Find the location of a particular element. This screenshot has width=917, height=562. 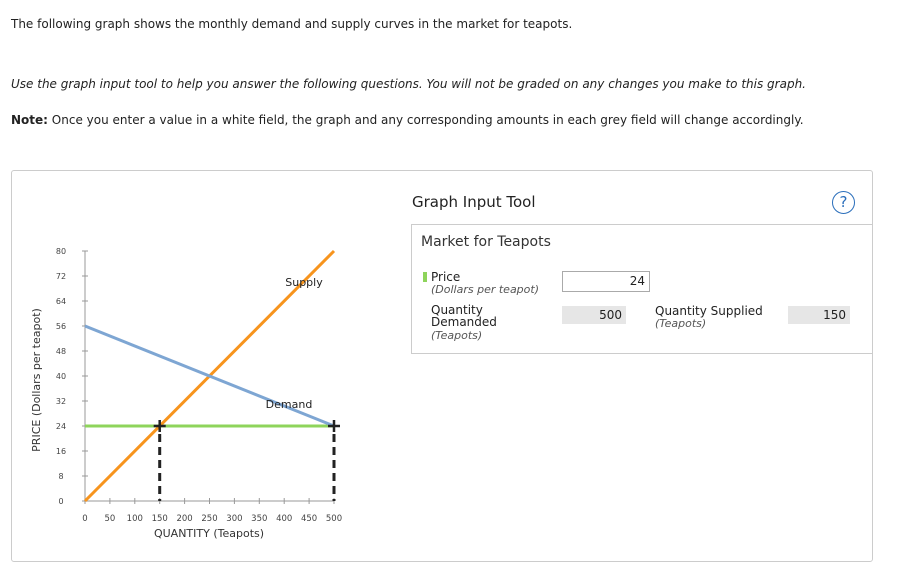

y-tick-label: 48 is located at coordinates (61, 351).